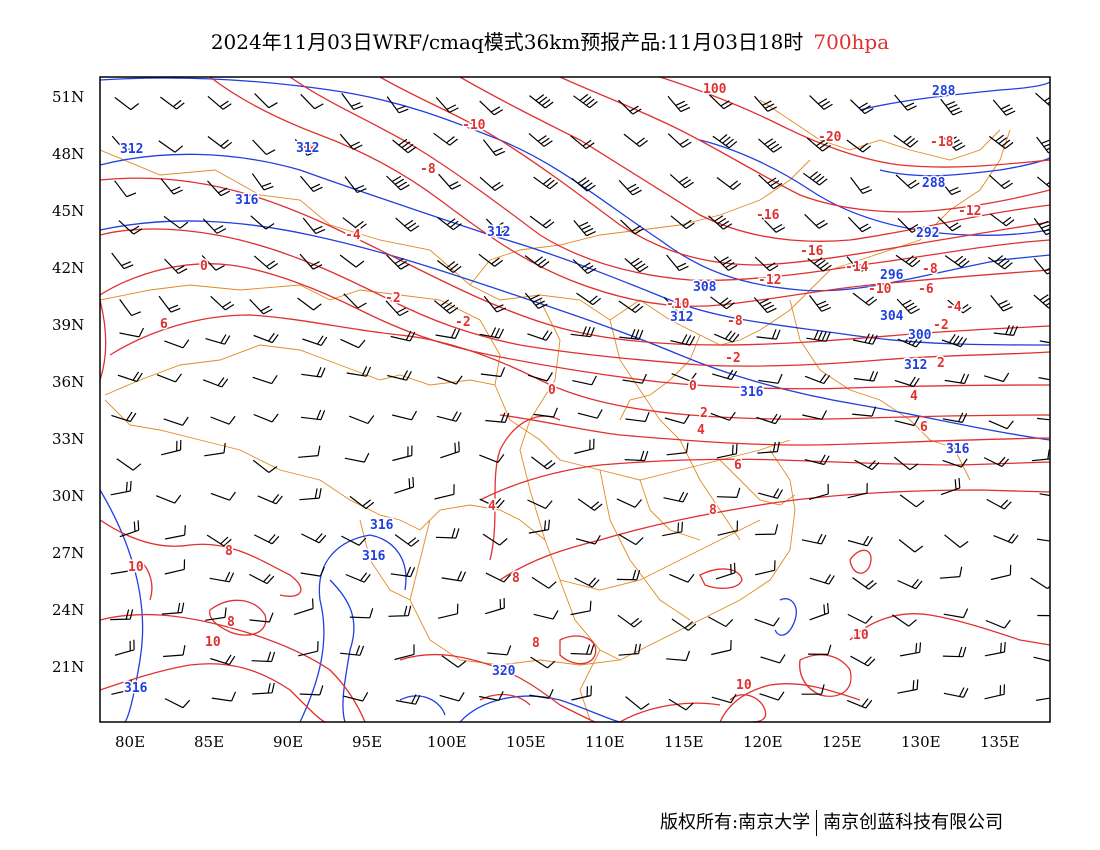  What do you see at coordinates (68, 382) in the screenshot?
I see `y-tick-label: 36N` at bounding box center [68, 382].